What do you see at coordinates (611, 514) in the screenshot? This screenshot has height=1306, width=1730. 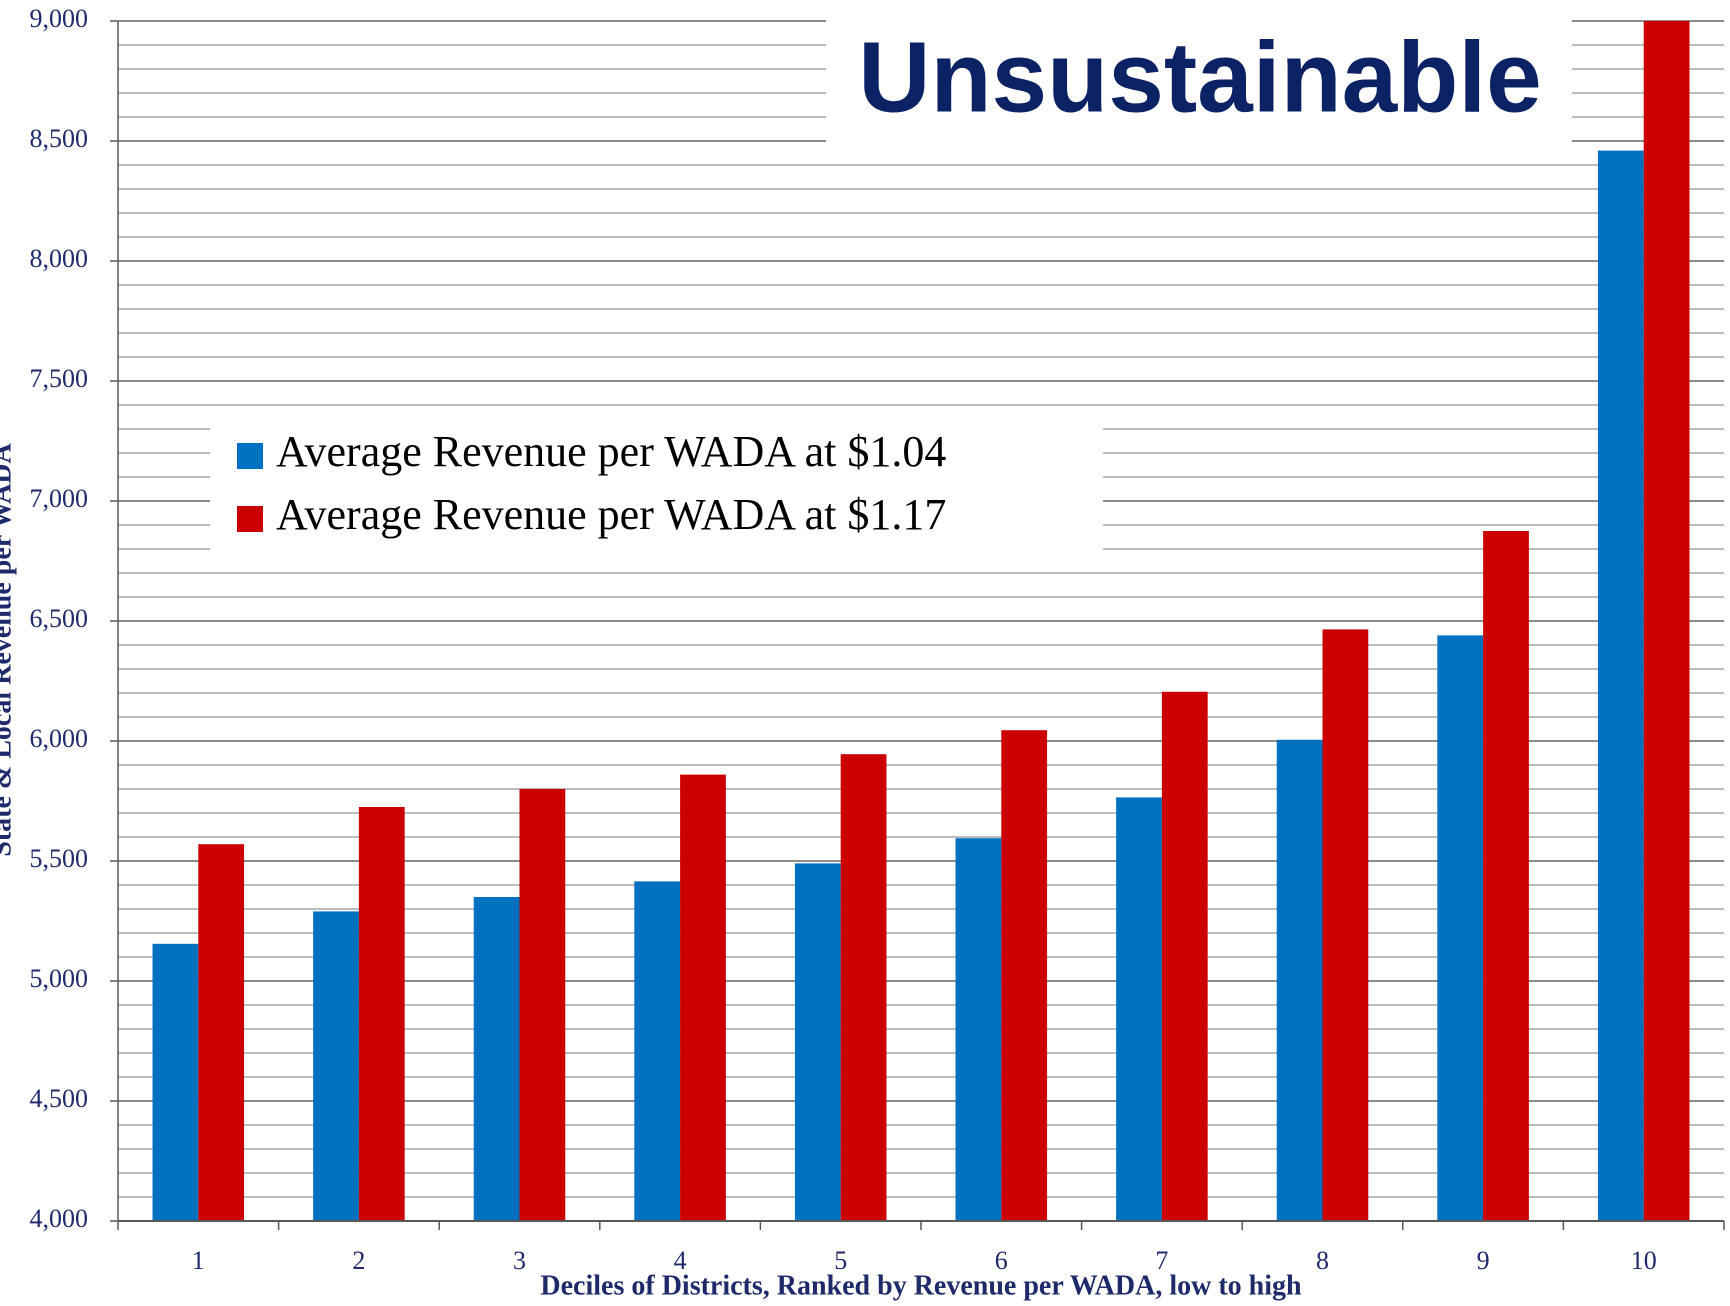 I see `legend-label: Average Revenue per WADA at $1.17` at bounding box center [611, 514].